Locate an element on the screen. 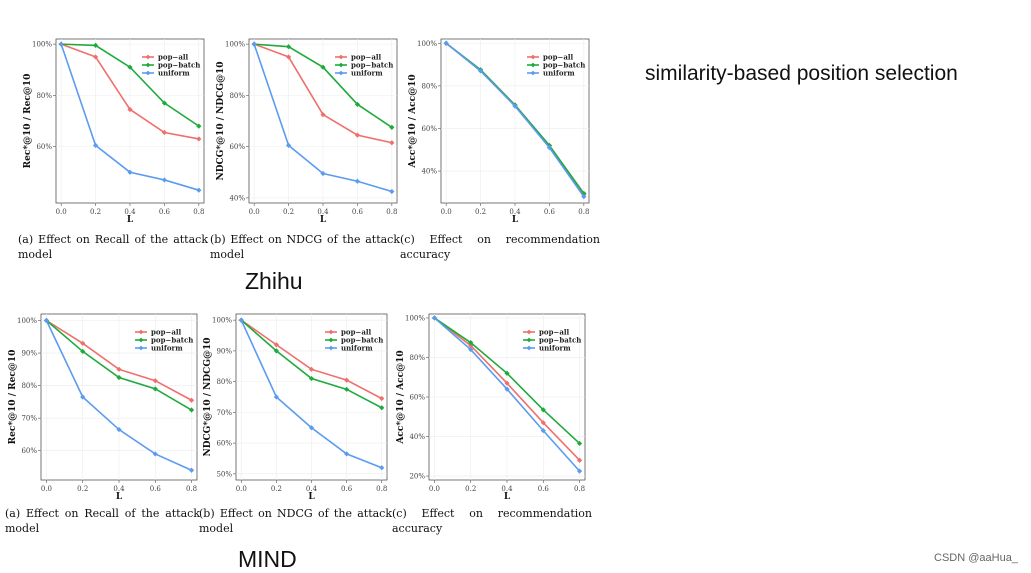  caption-mind-c: (c) Effect on recommendation accuracy is located at coordinates (492, 521).